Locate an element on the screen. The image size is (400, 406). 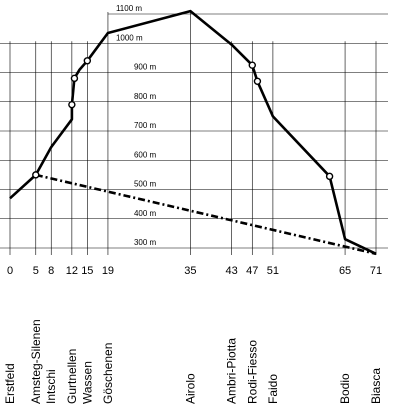
km-label-8: 8 is located at coordinates (51, 271).